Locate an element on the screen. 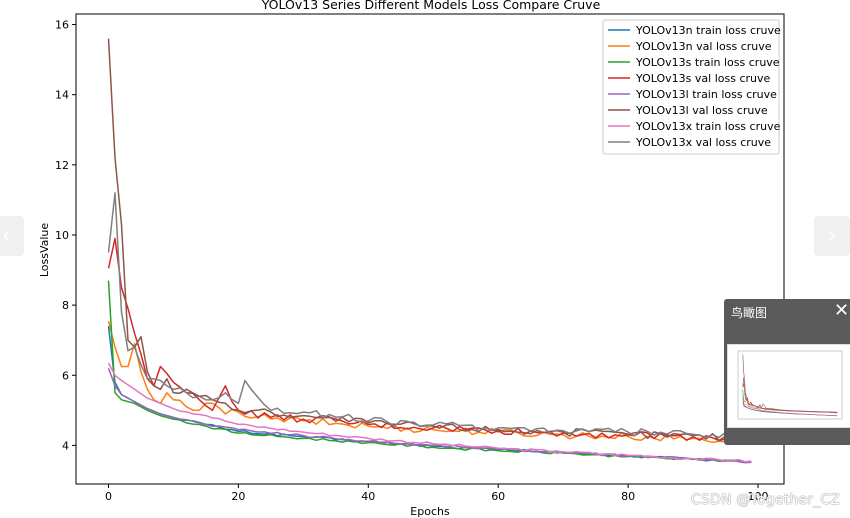 The image size is (850, 518). x-tick-label: 0 is located at coordinates (108, 496).